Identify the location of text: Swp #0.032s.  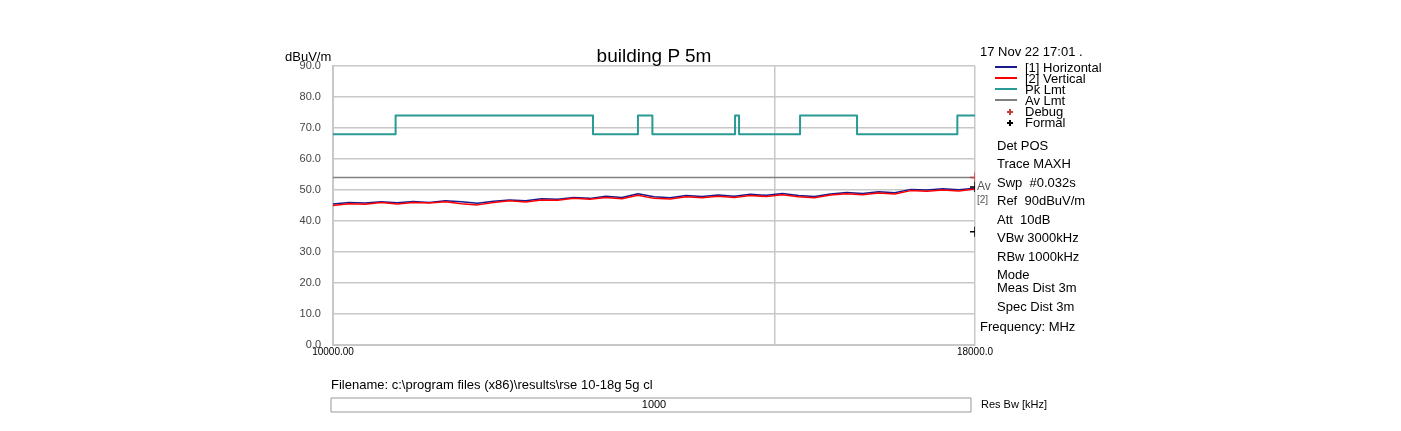
(1037, 182).